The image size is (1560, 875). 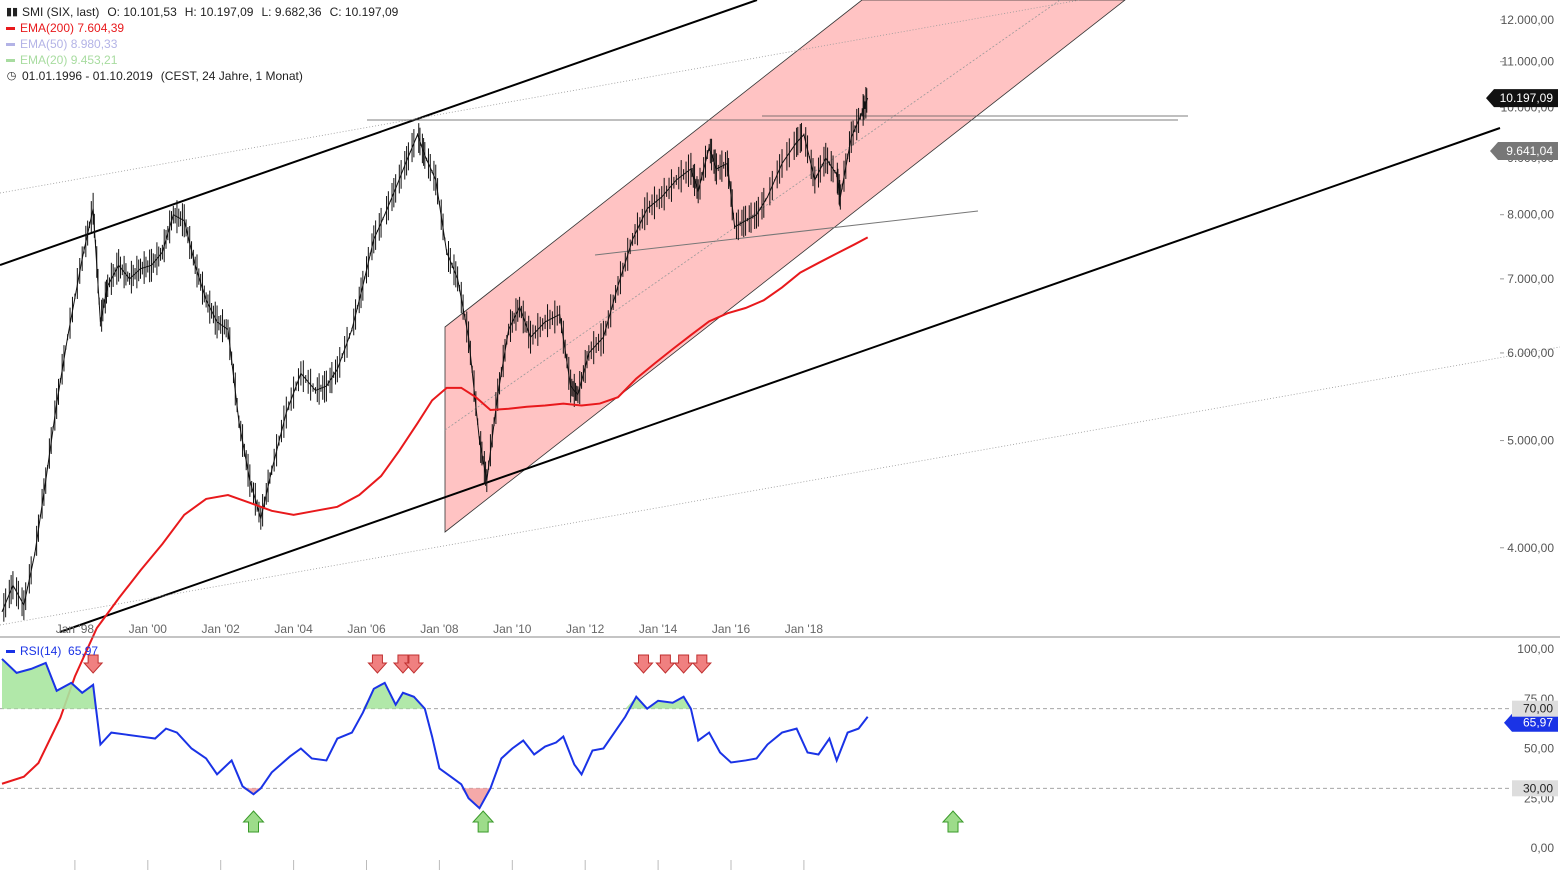 I want to click on x-tick-label: Jan '00, so click(x=148, y=629).